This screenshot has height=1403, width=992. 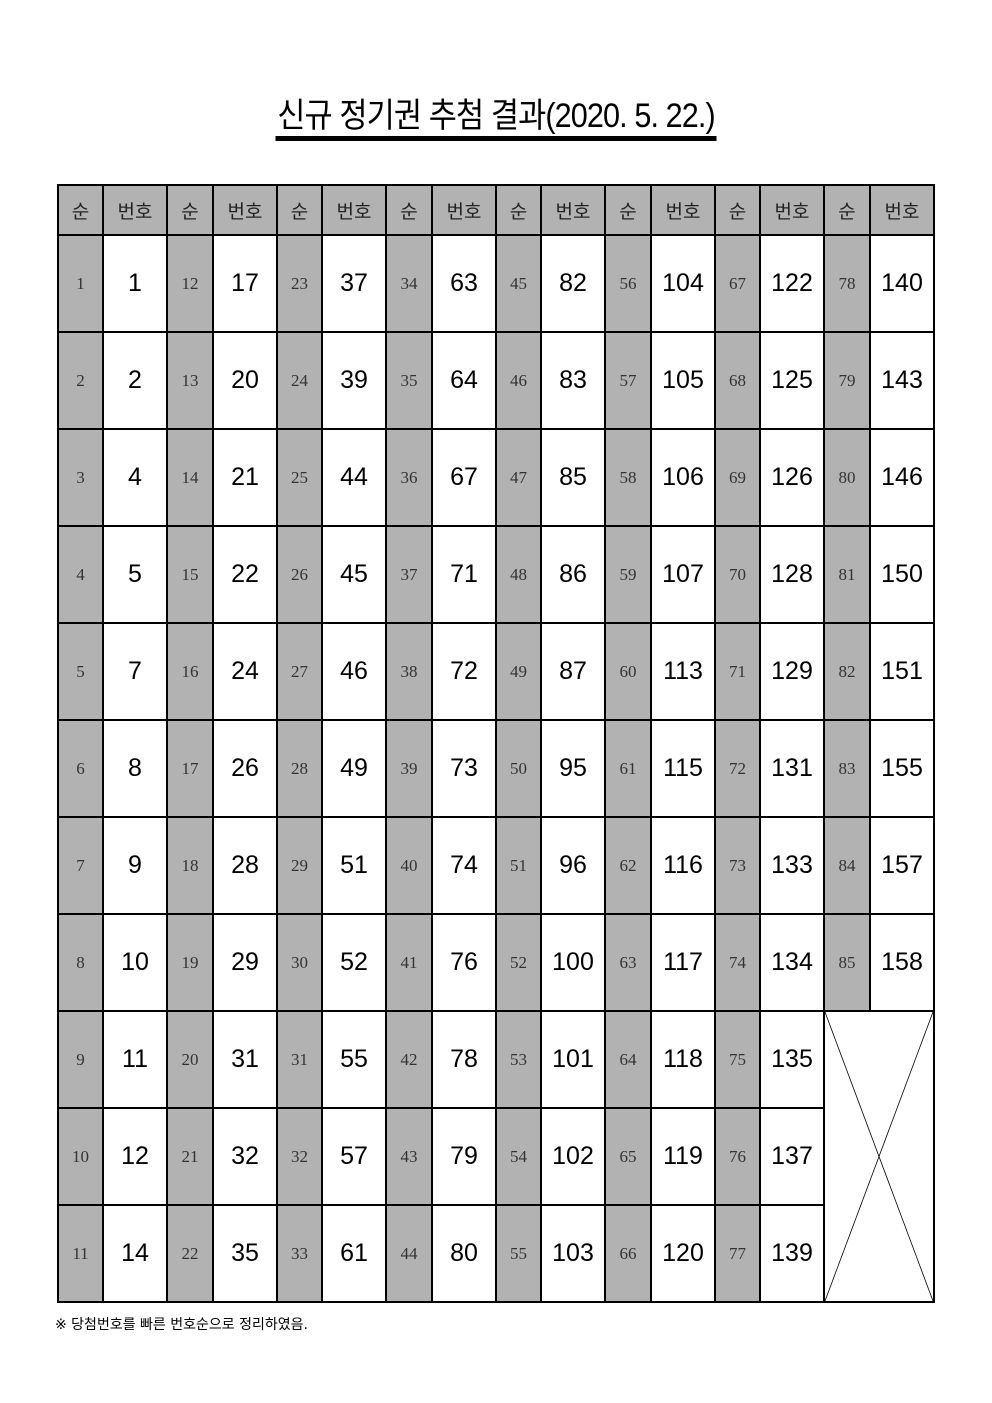 What do you see at coordinates (683, 283) in the screenshot?
I see `number-cell: 104` at bounding box center [683, 283].